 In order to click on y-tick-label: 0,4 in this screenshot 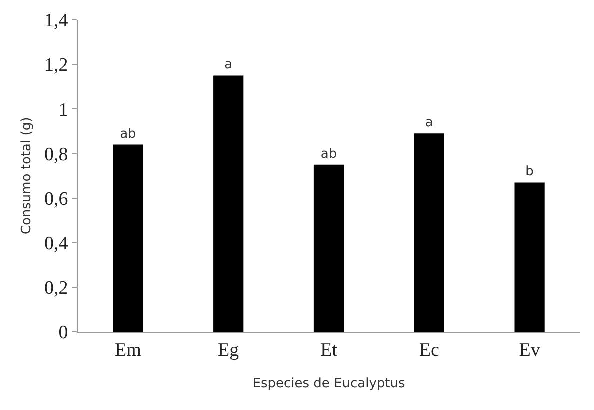, I will do `click(56, 244)`.